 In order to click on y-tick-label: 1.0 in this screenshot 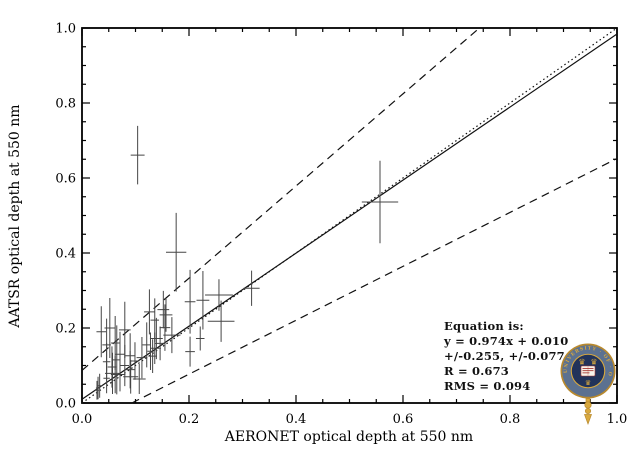, I will do `click(65, 29)`.